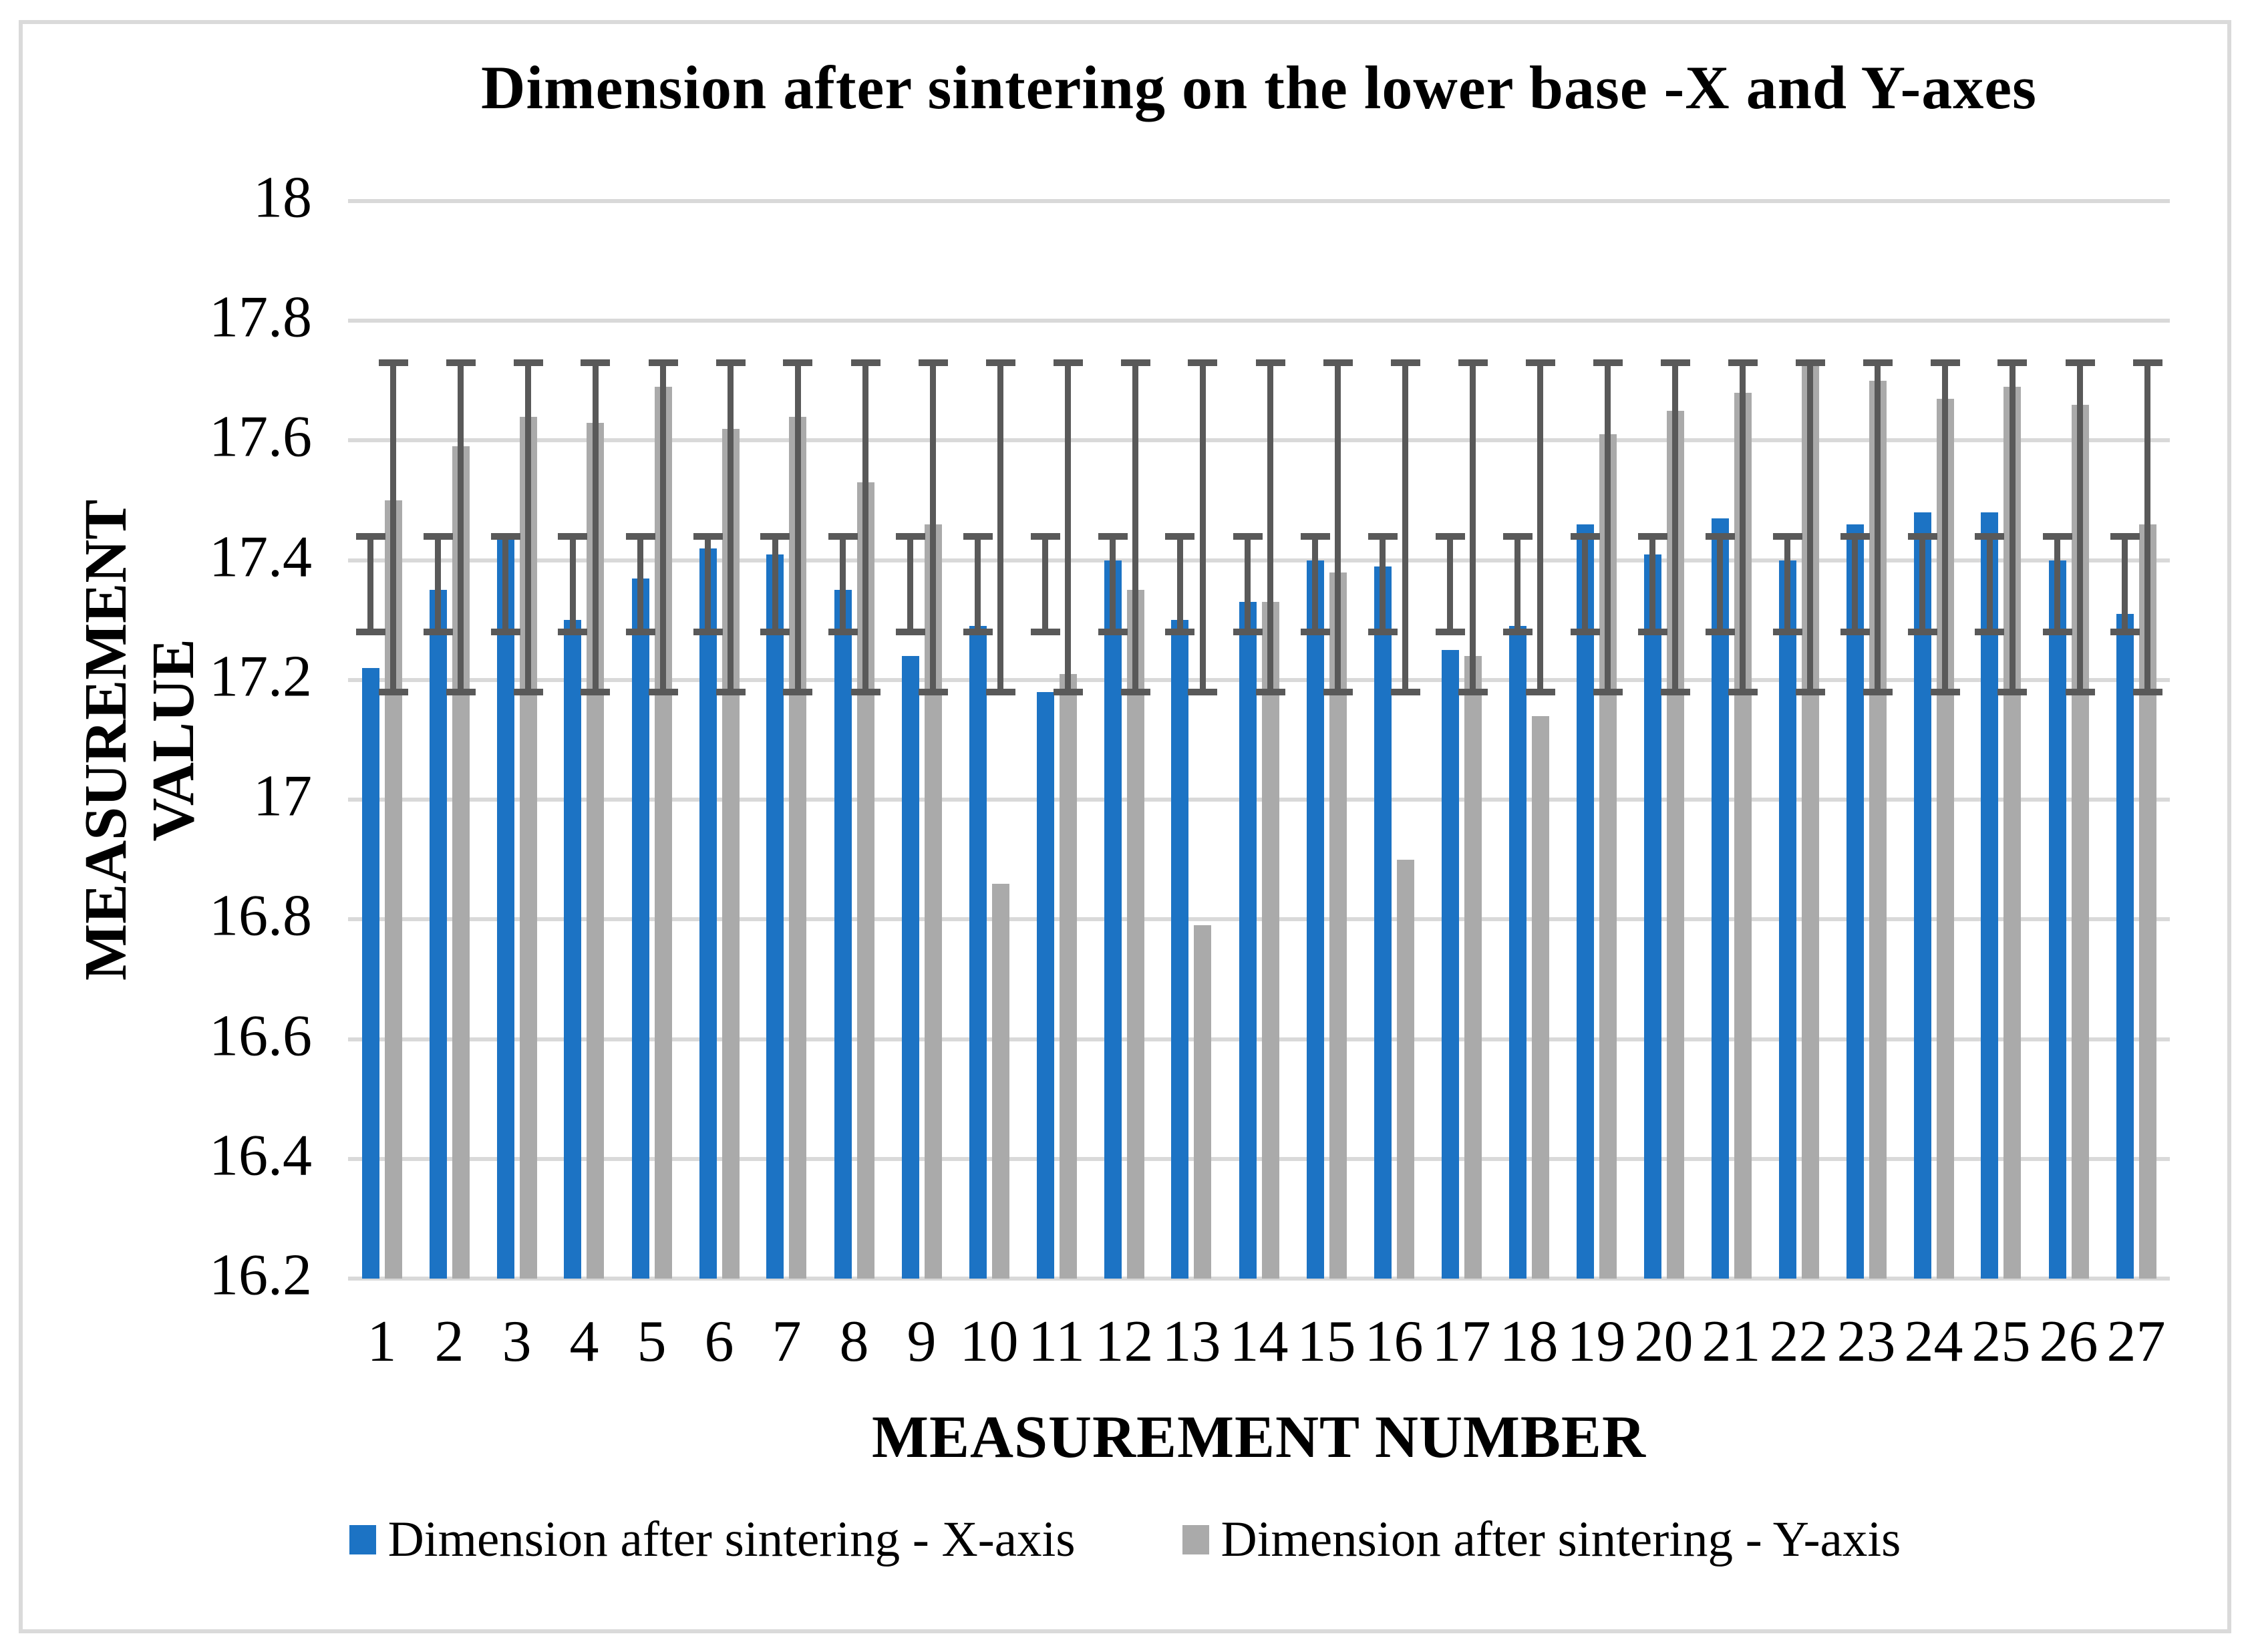 This screenshot has width=2250, height=1652. I want to click on x-tick-label: 21, so click(1731, 1341).